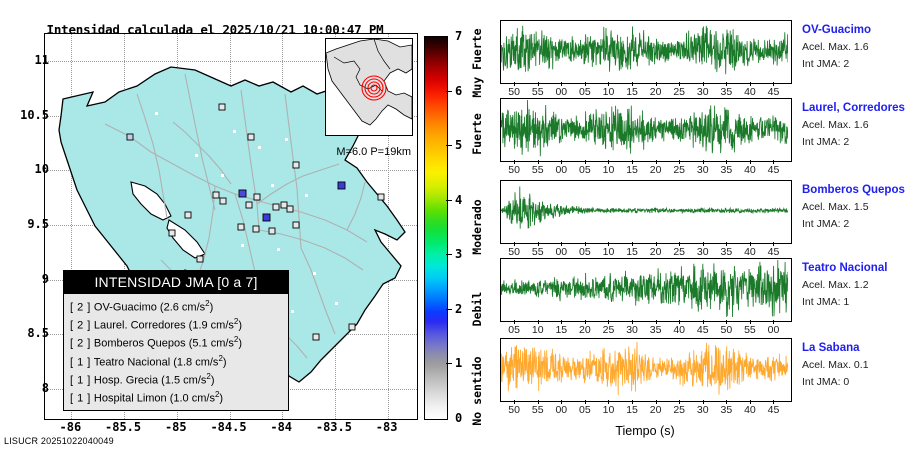 This screenshot has height=460, width=910. I want to click on seismogram-max-acceleration: Acel. Max. 1.6, so click(835, 47).